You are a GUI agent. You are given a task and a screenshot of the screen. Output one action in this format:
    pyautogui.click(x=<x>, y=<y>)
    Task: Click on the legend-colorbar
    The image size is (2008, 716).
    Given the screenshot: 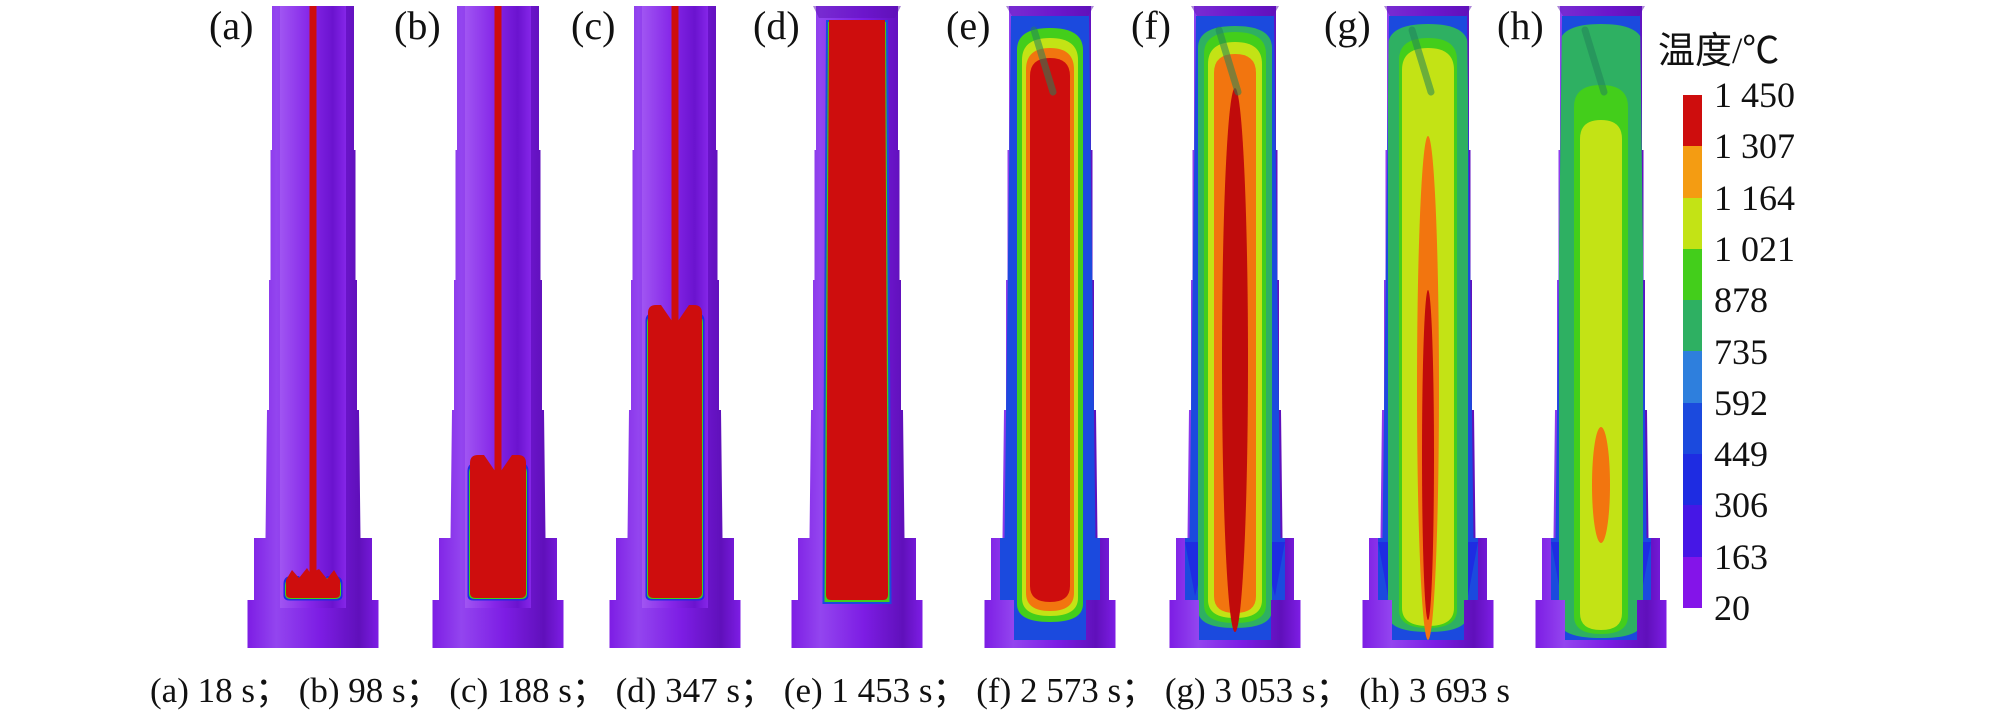 What is the action you would take?
    pyautogui.click(x=1692, y=351)
    